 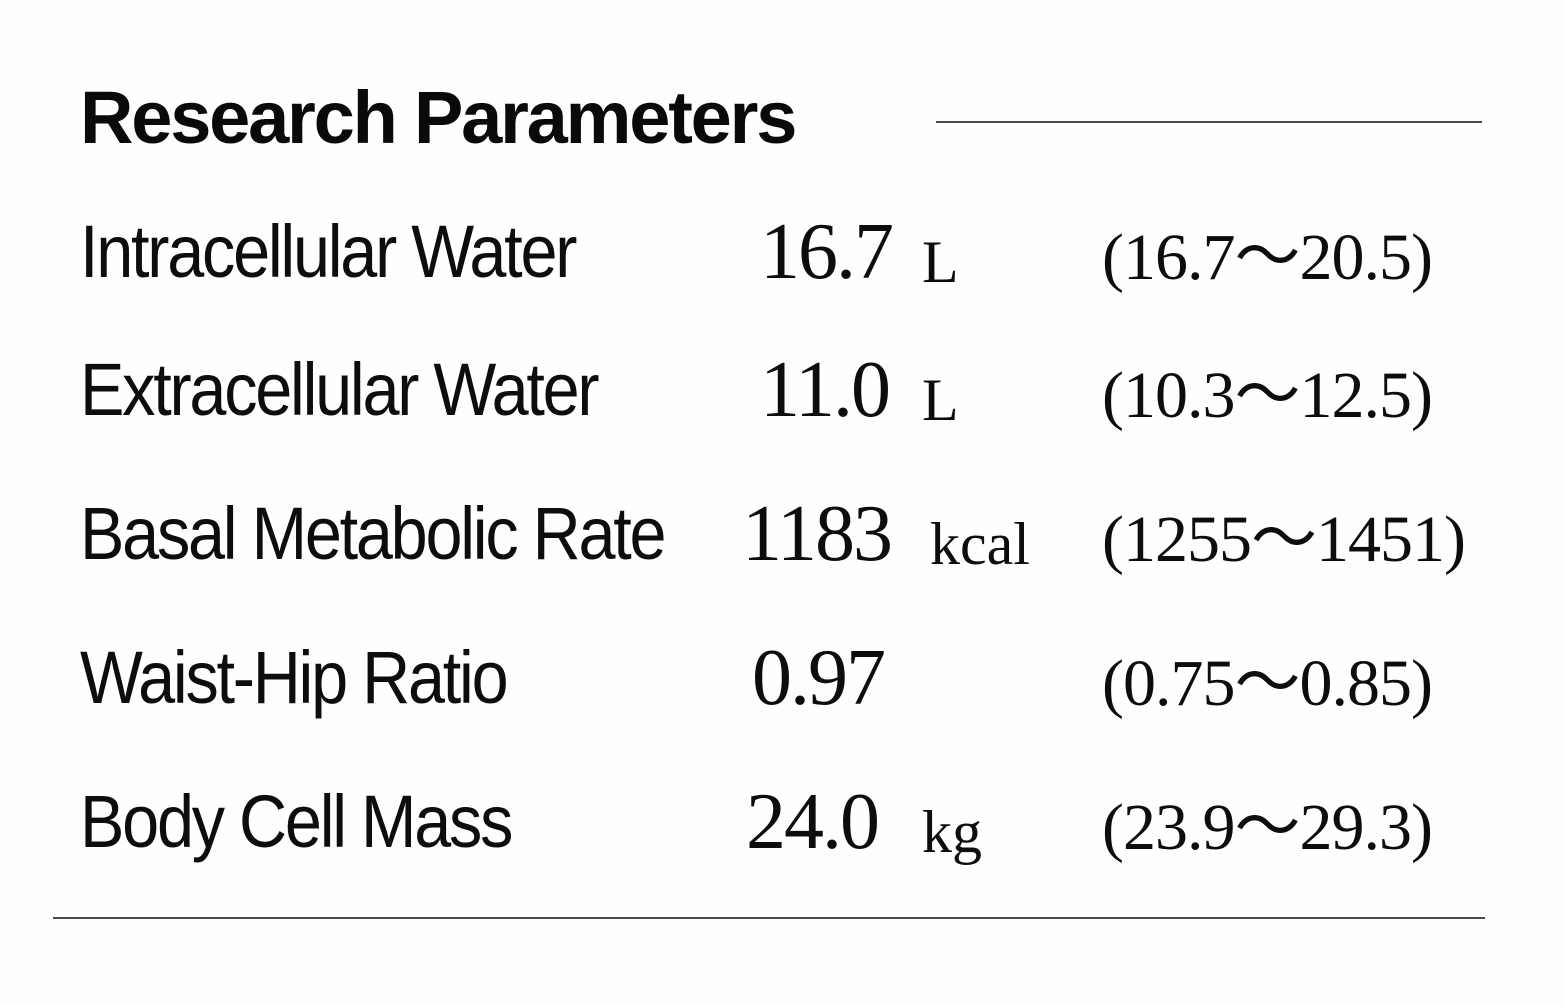 I want to click on parameter-row-extracellular-water: Extracellular Water 11.0 L (10.3～12.5), so click(x=781, y=389).